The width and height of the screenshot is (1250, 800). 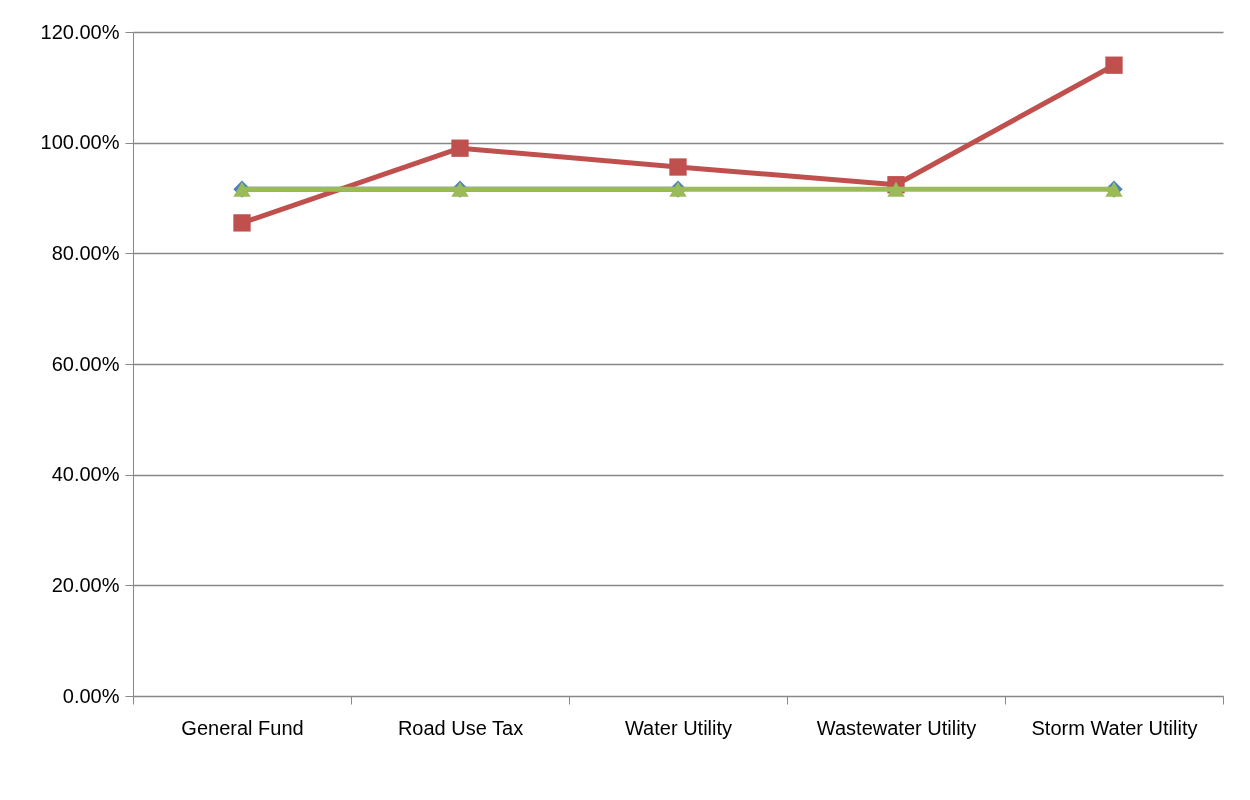 What do you see at coordinates (85, 252) in the screenshot?
I see `y-tick-label: 80.00%` at bounding box center [85, 252].